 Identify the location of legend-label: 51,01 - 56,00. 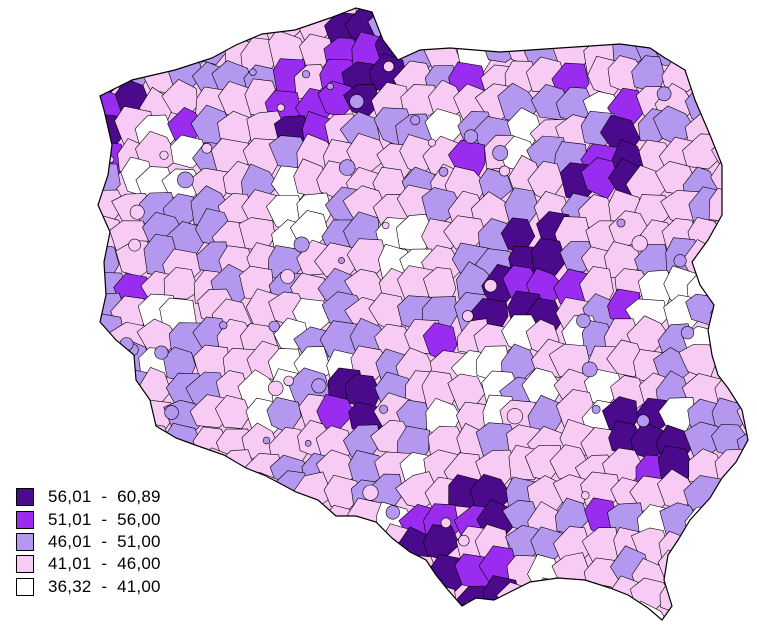
(104, 519).